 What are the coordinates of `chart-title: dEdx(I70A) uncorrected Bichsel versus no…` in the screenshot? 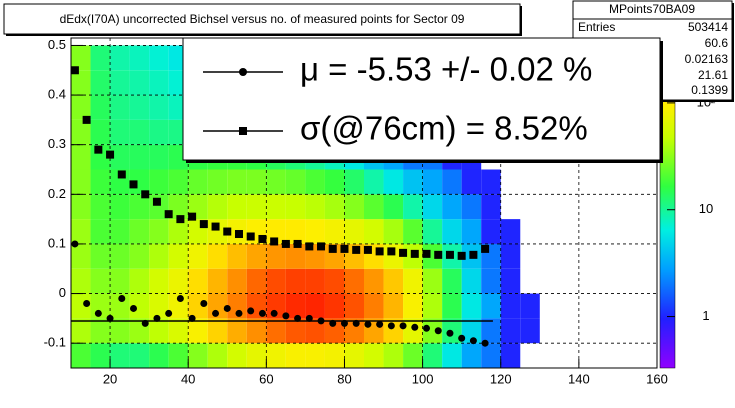 It's located at (262, 19).